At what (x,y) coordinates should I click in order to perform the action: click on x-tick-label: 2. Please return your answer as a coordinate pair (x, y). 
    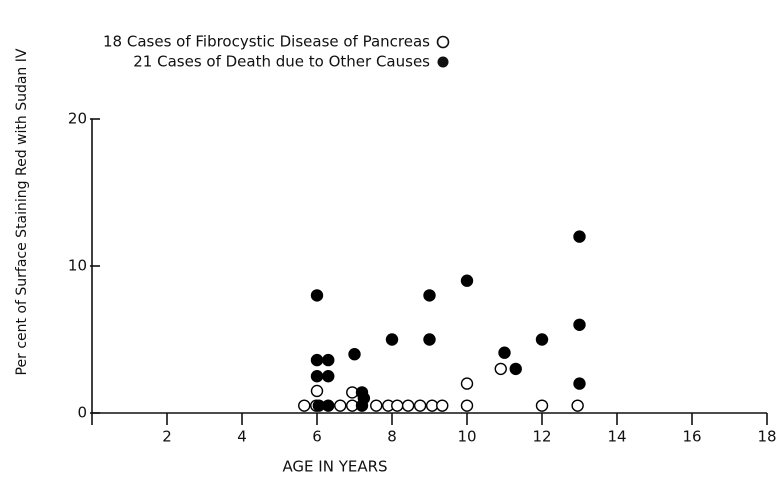
    Looking at the image, I should click on (167, 437).